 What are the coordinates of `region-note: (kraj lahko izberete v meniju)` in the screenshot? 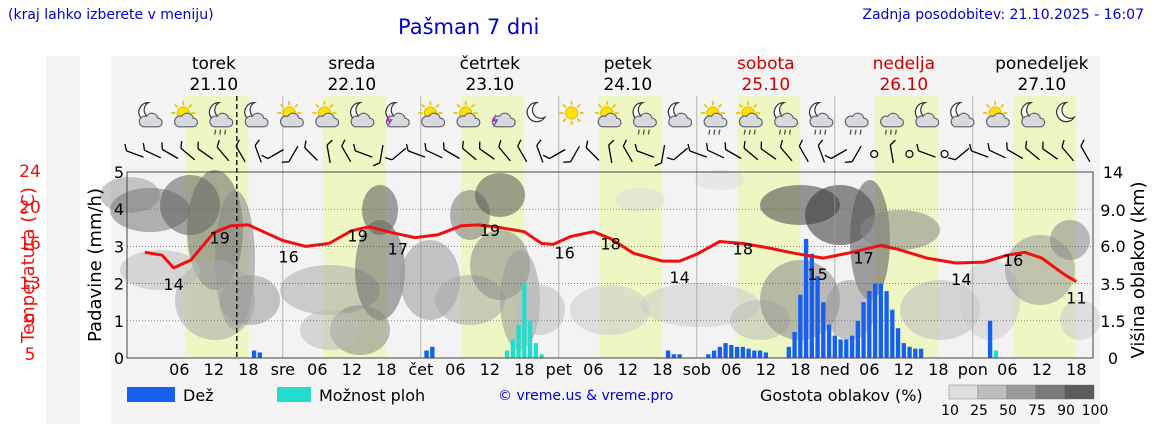 It's located at (111, 15).